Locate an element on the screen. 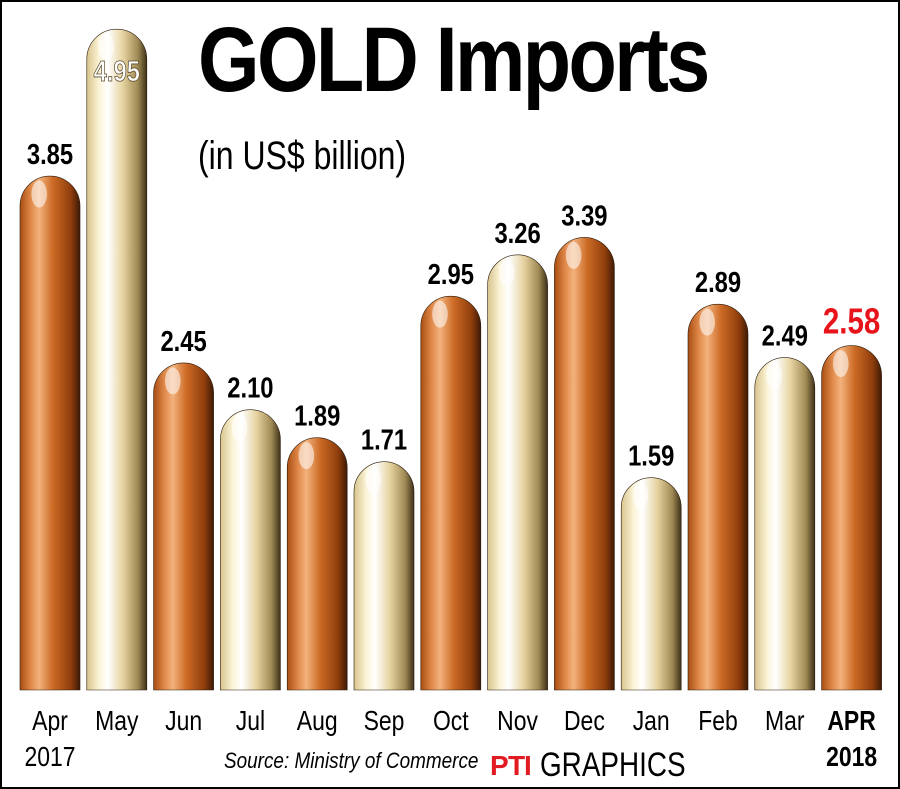 The width and height of the screenshot is (900, 789). chart-title: GOLD Imports is located at coordinates (454, 60).